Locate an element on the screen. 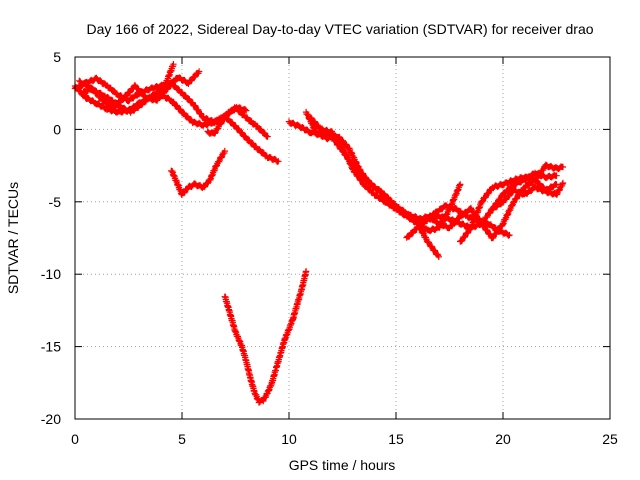 Image resolution: width=640 pixels, height=480 pixels. x-axis-label: GPS time / hours is located at coordinates (342, 465).